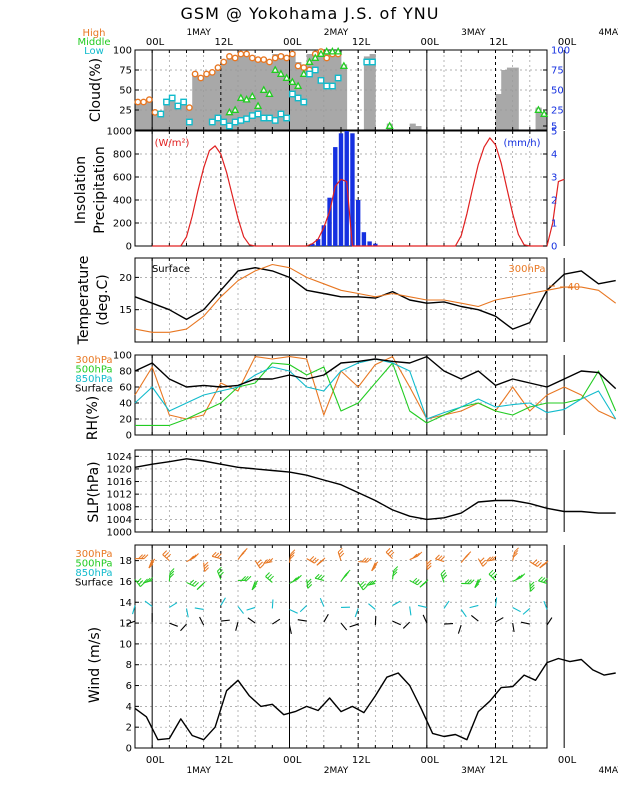 The height and width of the screenshot is (800, 618). What do you see at coordinates (129, 707) in the screenshot?
I see `y-tick-label: 4` at bounding box center [129, 707].